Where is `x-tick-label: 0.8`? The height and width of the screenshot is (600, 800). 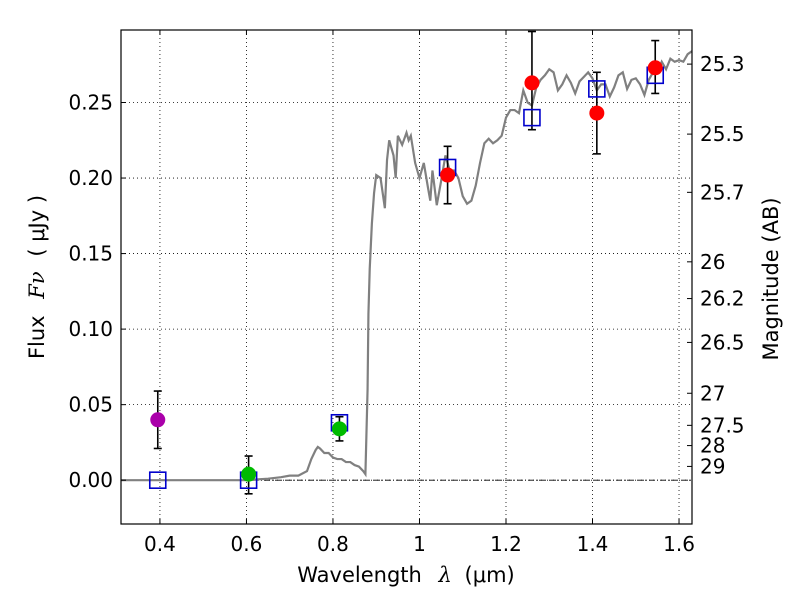
x-tick-label: 0.8 is located at coordinates (333, 544).